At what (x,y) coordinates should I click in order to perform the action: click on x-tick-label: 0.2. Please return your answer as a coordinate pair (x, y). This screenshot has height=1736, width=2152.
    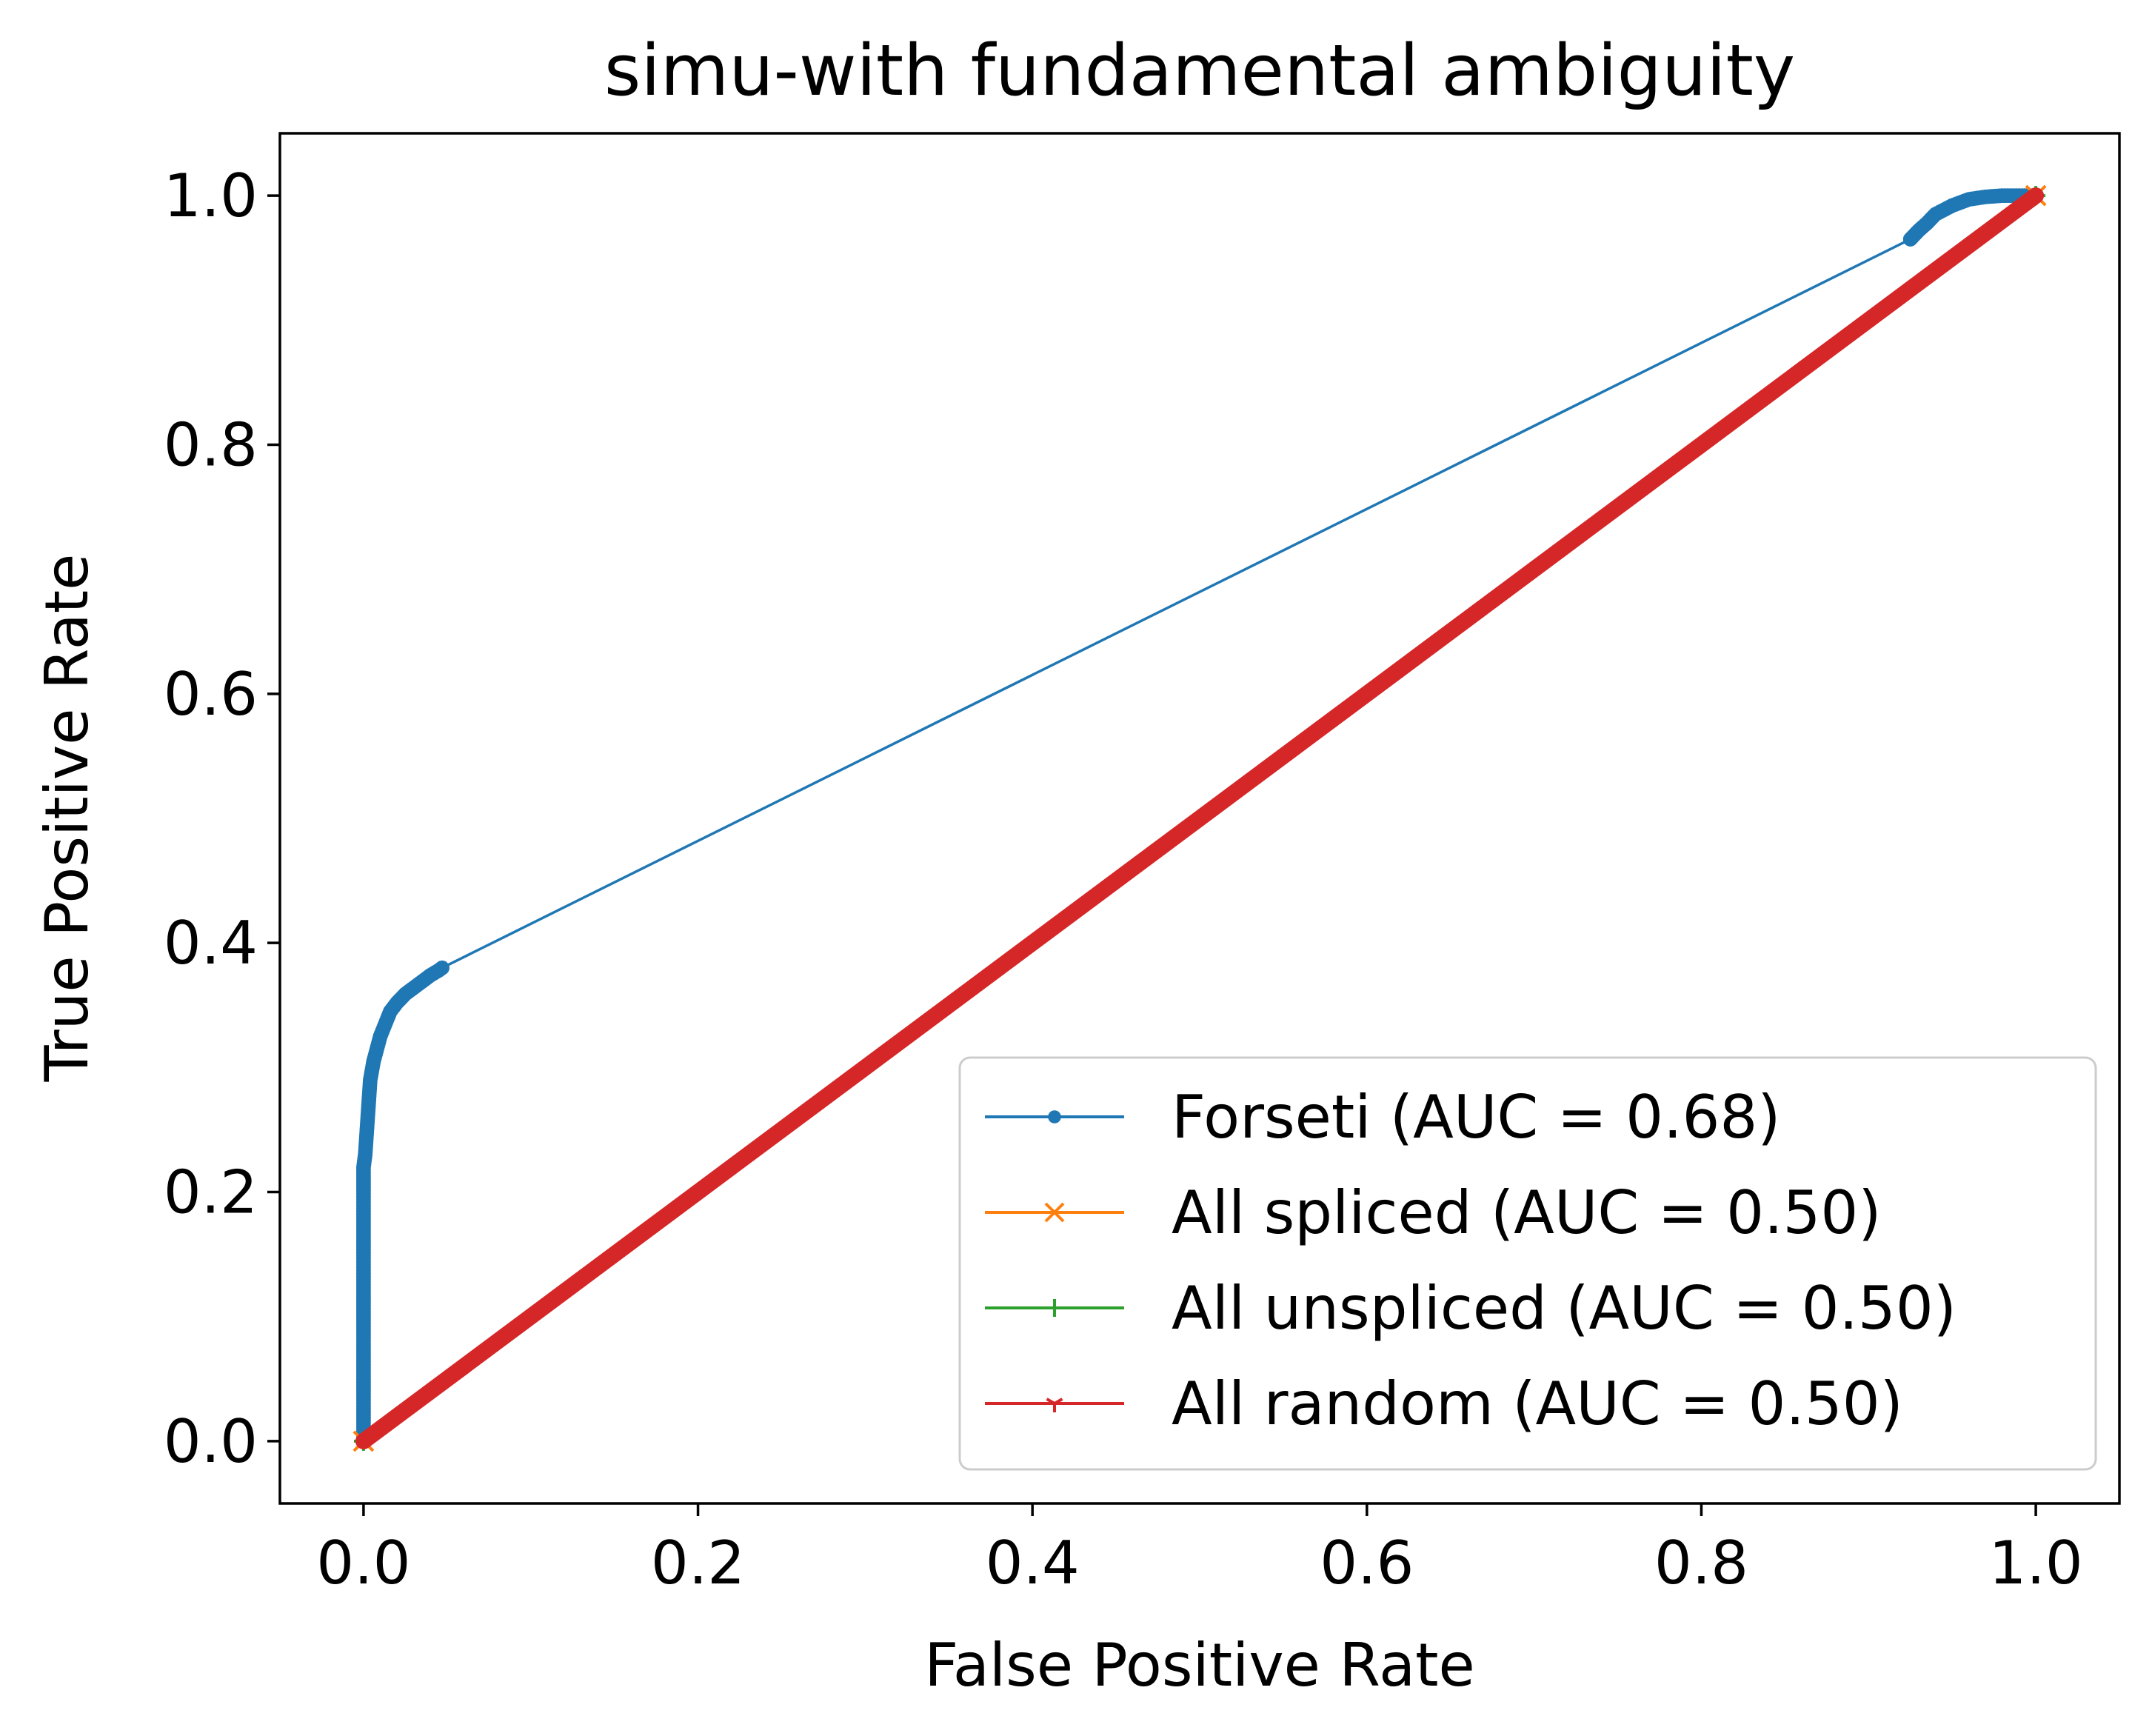
    Looking at the image, I should click on (698, 1564).